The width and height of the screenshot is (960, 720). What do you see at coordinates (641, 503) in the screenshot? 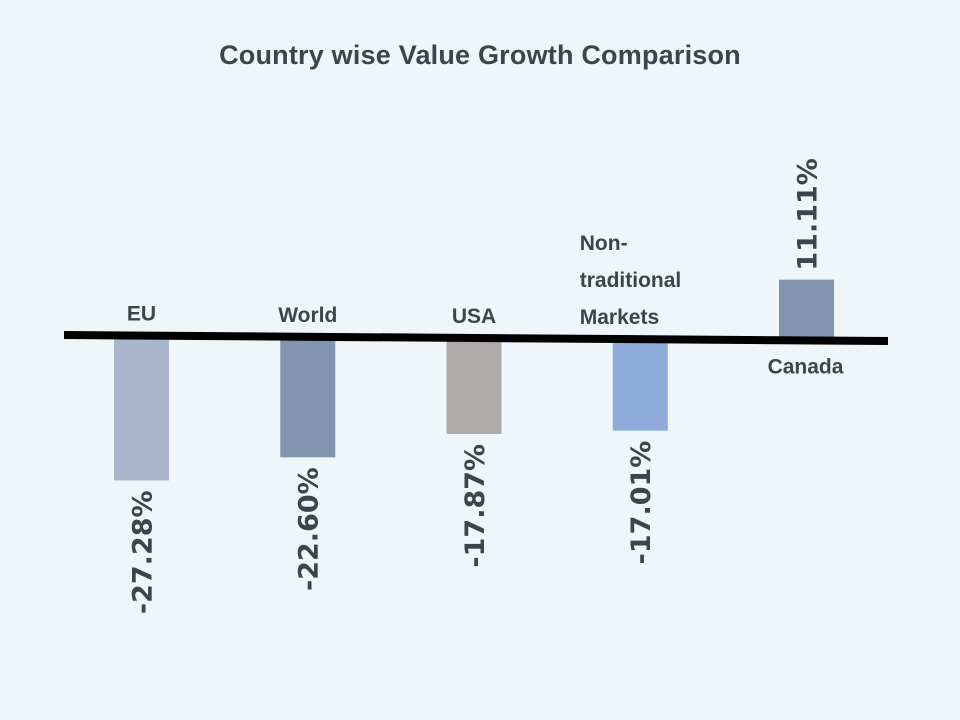
I see `data-label: -17.01%` at bounding box center [641, 503].